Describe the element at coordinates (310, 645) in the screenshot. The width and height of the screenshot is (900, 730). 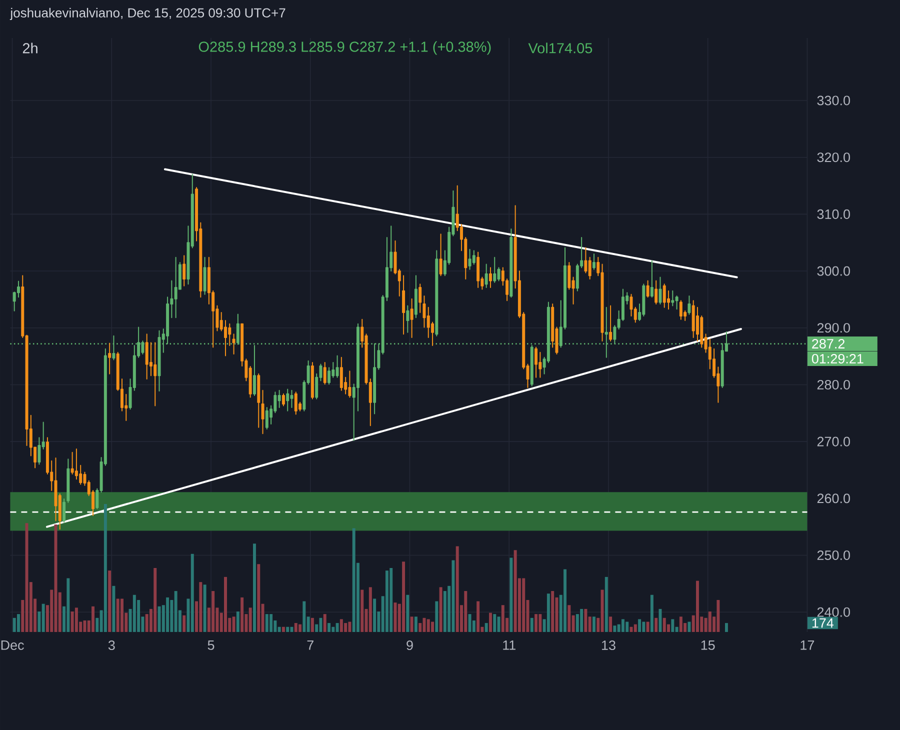
I see `x-tick-label: 7` at that location.